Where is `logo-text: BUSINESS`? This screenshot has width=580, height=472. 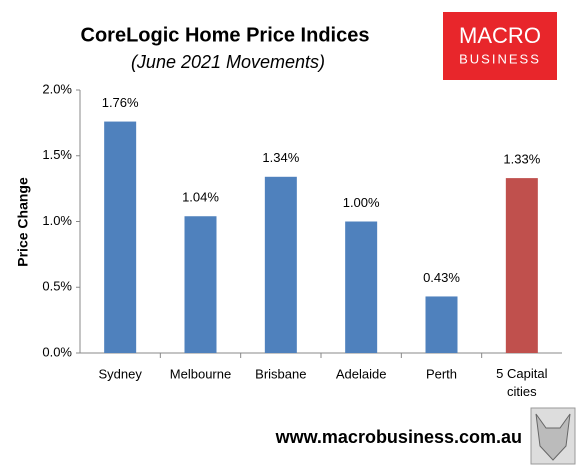
logo-text: BUSINESS is located at coordinates (500, 58).